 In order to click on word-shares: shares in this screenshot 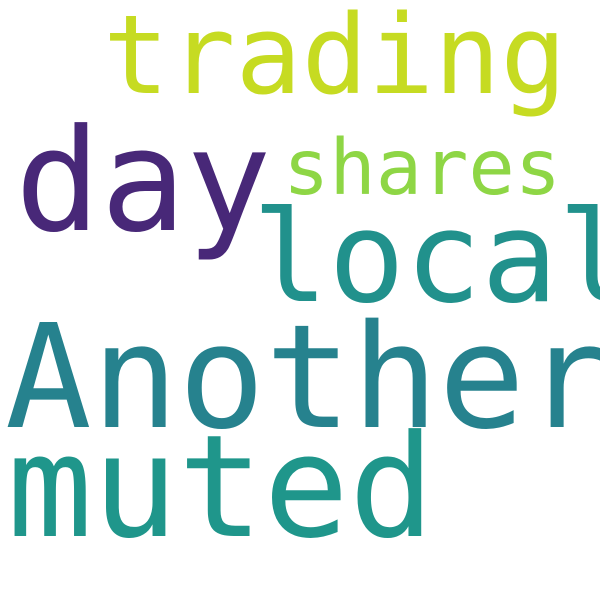, I will do `click(422, 168)`.